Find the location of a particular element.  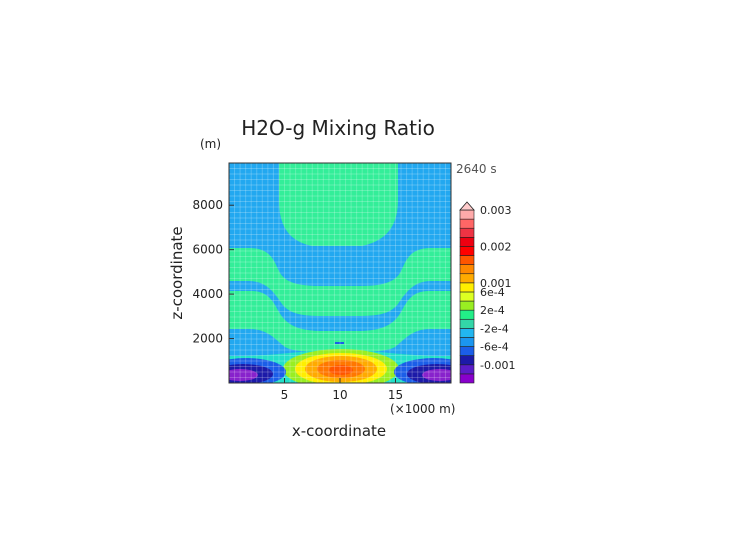

x-axis-label: x-coordinate is located at coordinates (339, 431).